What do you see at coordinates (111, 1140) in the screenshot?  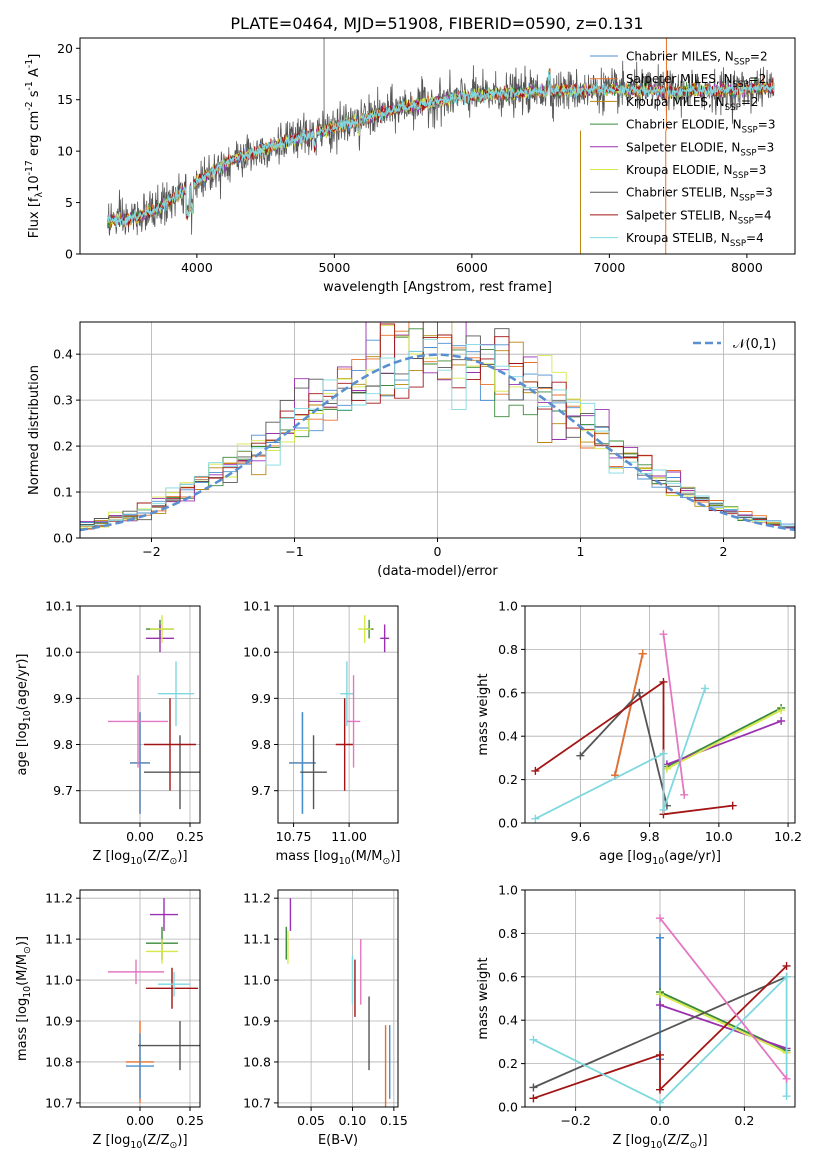 I see `label-part: Z [log` at bounding box center [111, 1140].